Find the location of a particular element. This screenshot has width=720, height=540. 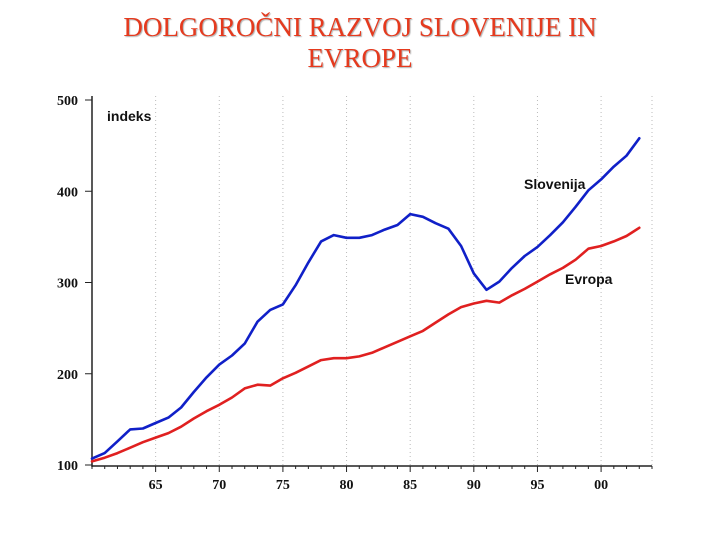

slide-title-line-1: DOLGOROČNI RAZVOJ SLOVENIJE IN is located at coordinates (360, 27).